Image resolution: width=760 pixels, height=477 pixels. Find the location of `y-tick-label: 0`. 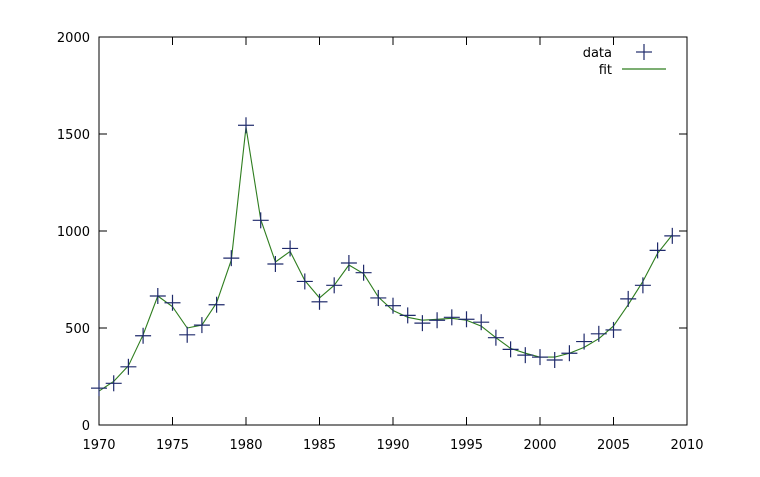

y-tick-label: 0 is located at coordinates (86, 426).